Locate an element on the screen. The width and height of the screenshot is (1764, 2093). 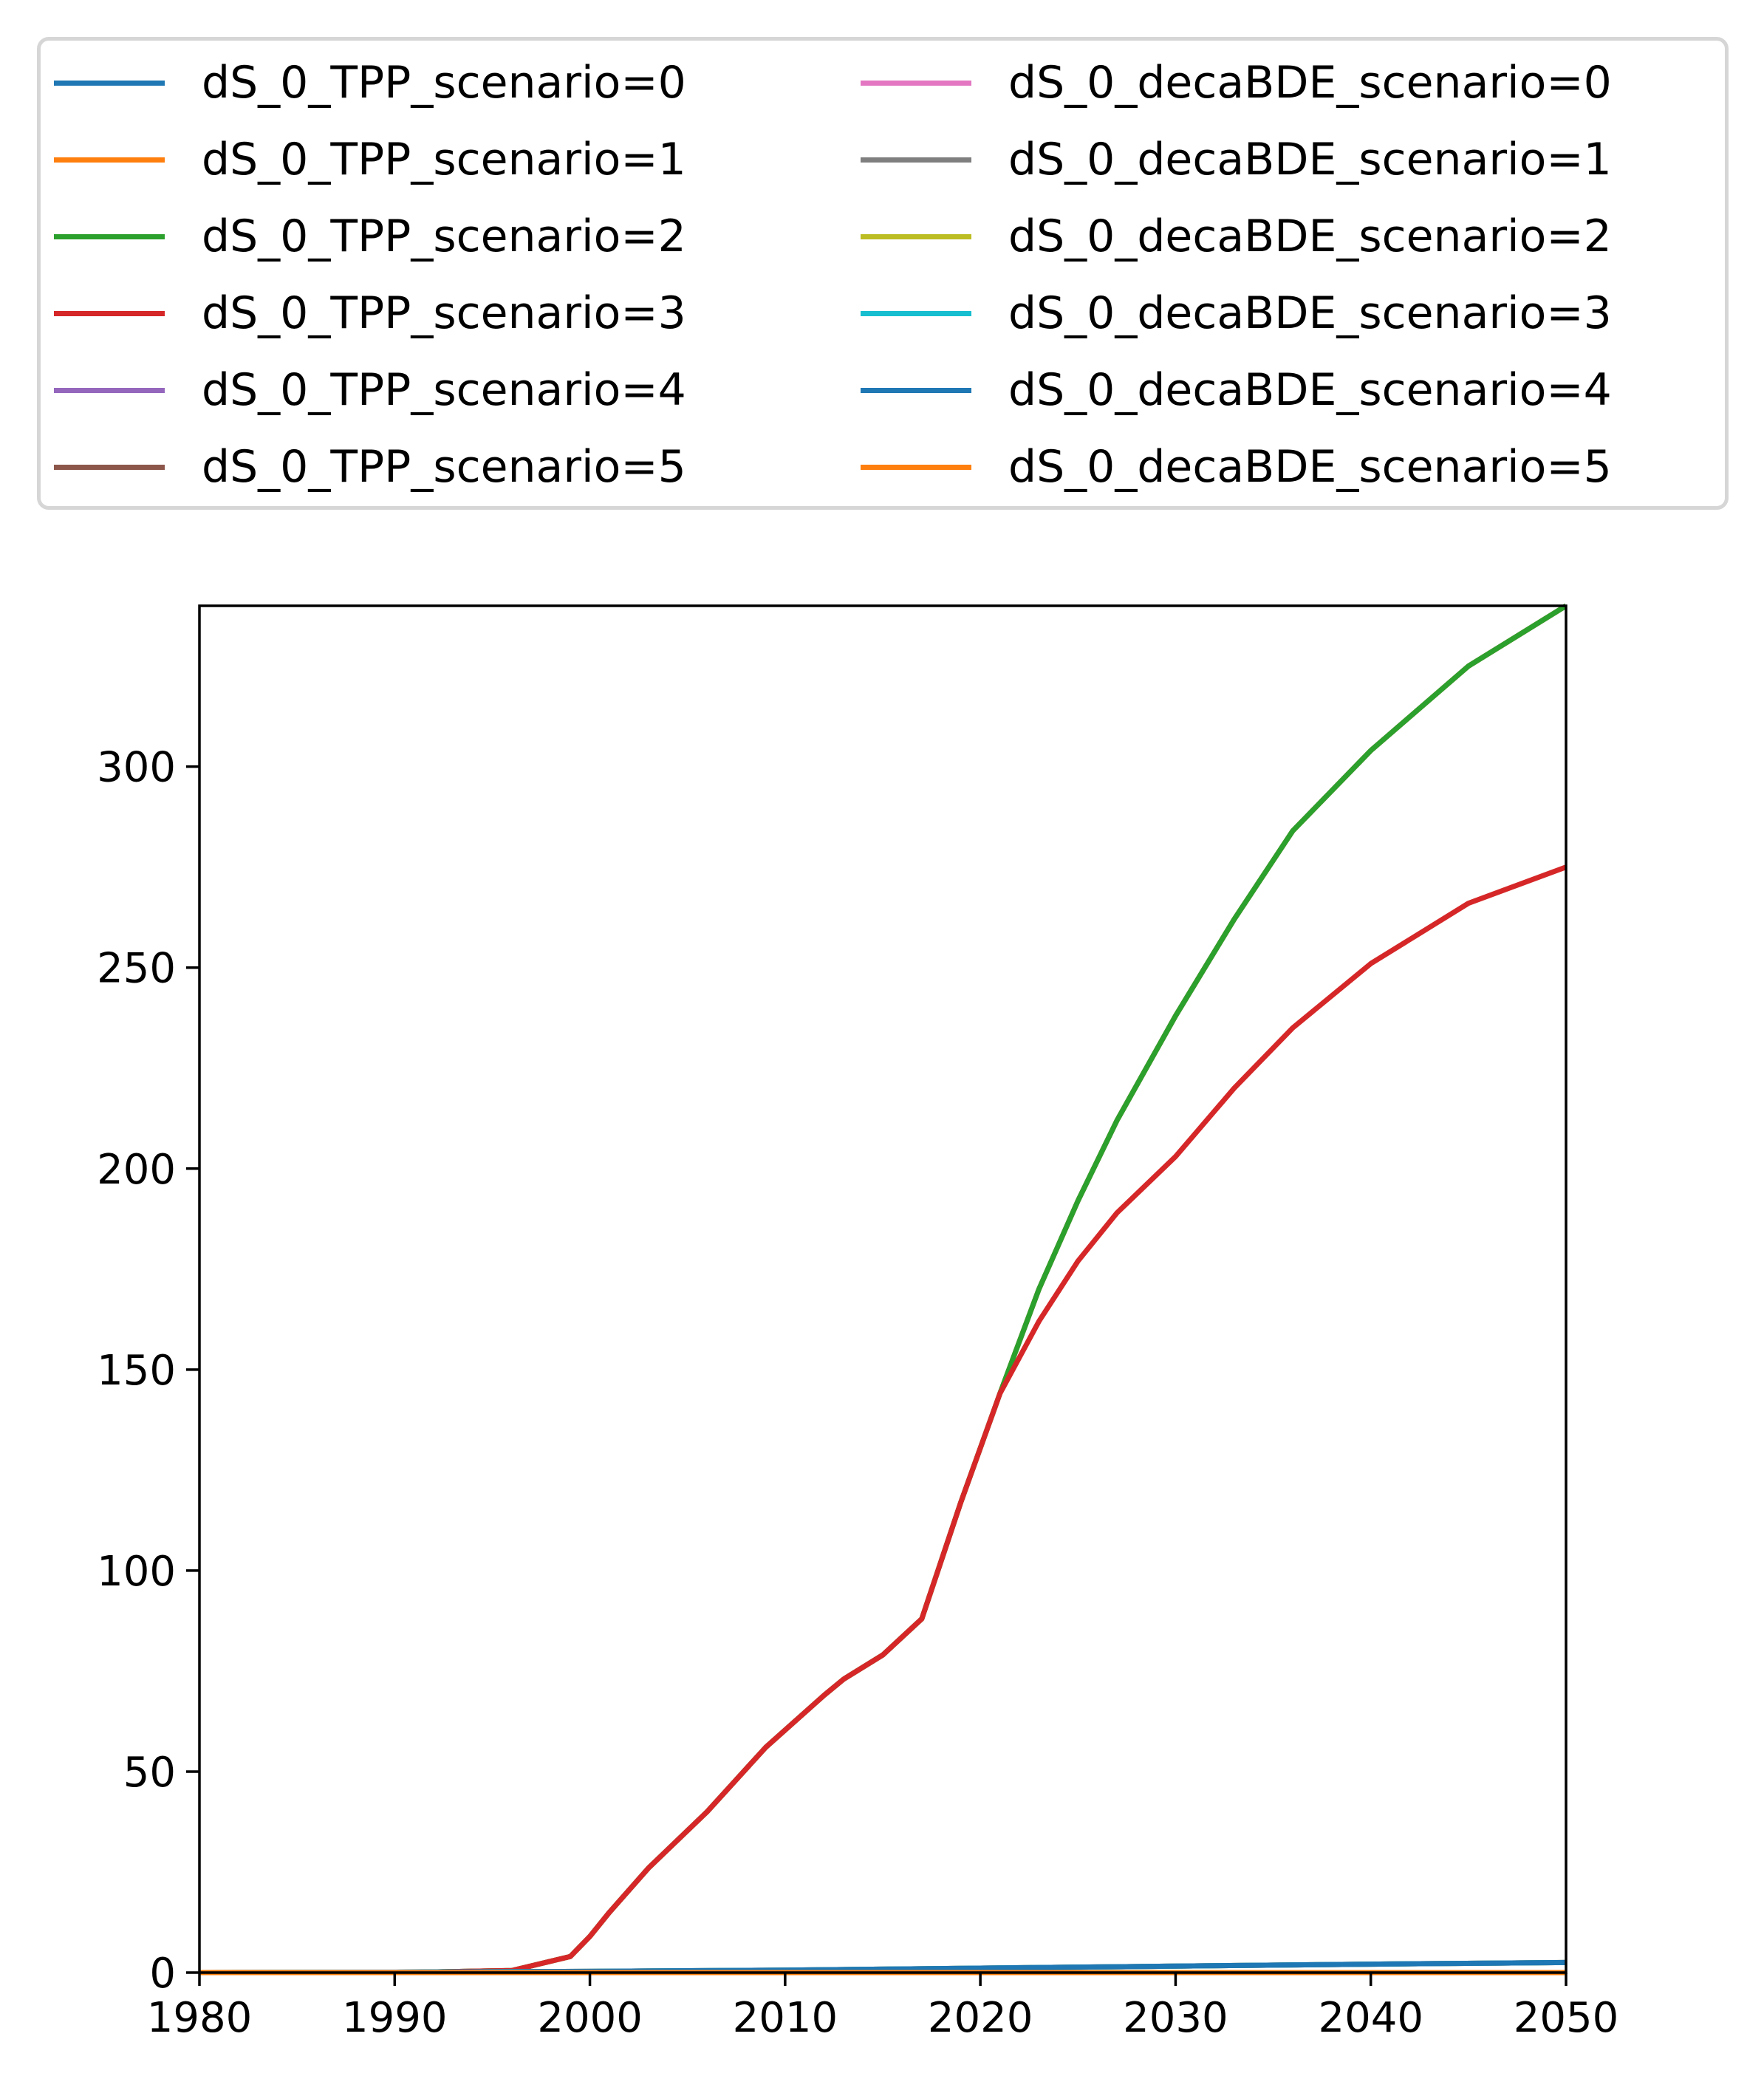
legend-item: dS_0_decaBDE_scenario=1 is located at coordinates (1236, 159).